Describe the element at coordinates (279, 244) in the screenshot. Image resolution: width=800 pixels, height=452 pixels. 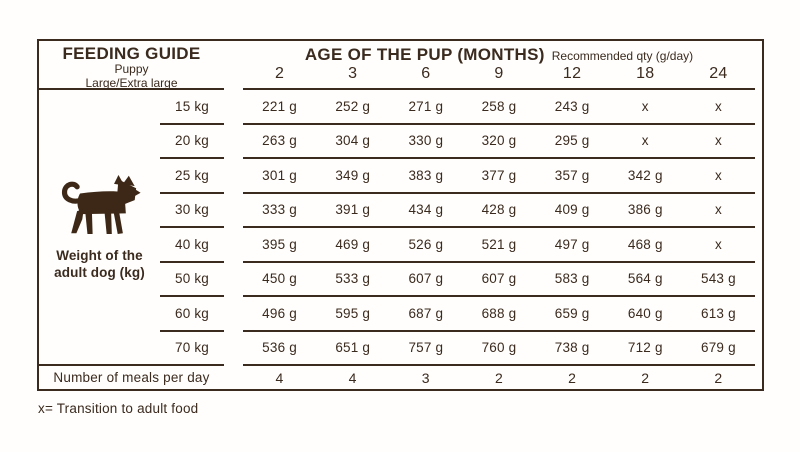
I see `qty-cell: 395 g` at that location.